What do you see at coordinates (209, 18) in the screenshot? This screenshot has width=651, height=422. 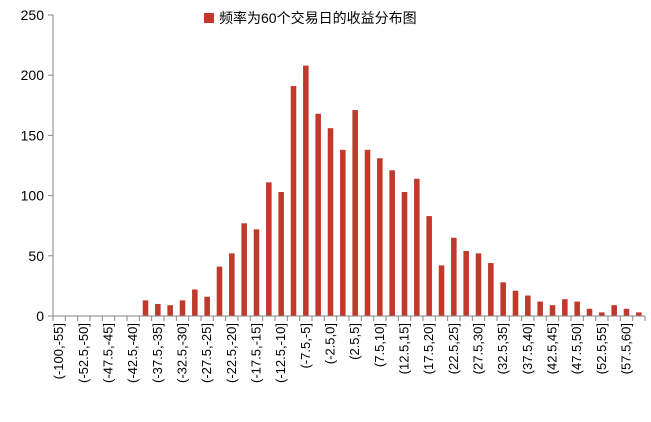 I see `legend-swatch` at bounding box center [209, 18].